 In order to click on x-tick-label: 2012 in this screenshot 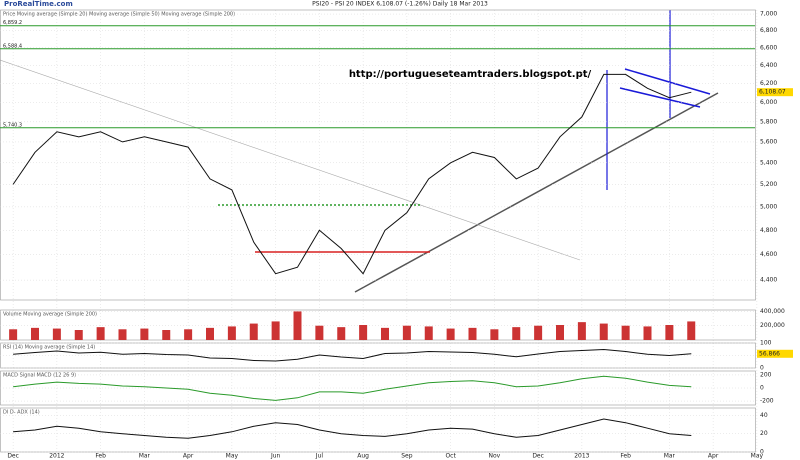, I will do `click(56, 456)`.